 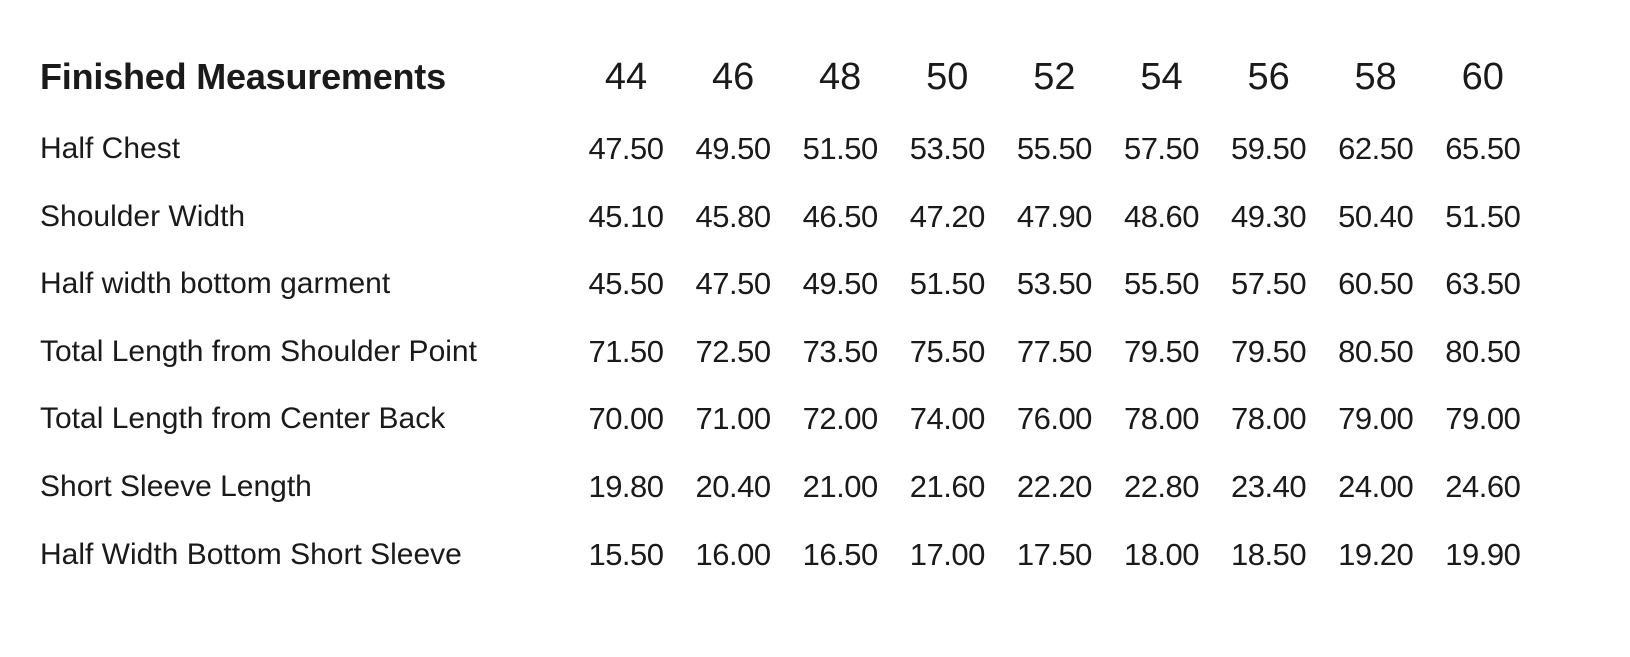 What do you see at coordinates (258, 351) in the screenshot?
I see `row-label: Total Length from Shoulder Point` at bounding box center [258, 351].